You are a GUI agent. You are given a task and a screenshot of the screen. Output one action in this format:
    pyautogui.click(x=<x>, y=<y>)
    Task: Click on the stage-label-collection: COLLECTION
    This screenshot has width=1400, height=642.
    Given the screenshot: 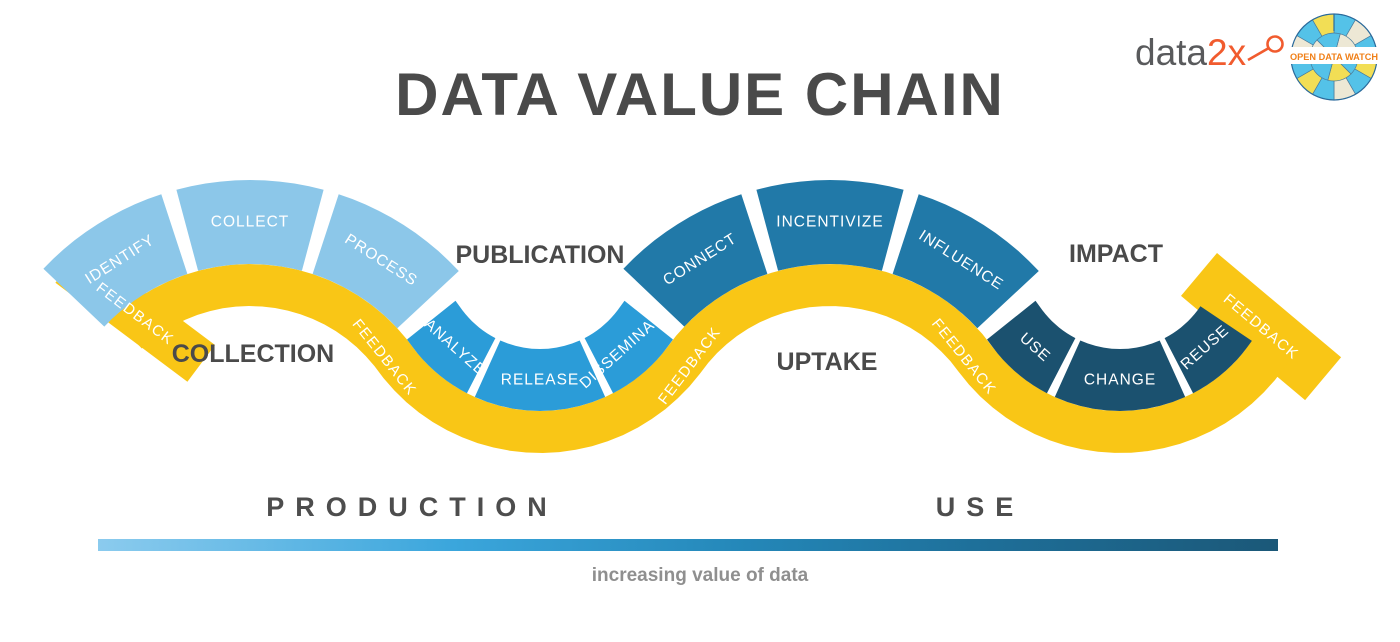 What is the action you would take?
    pyautogui.click(x=253, y=354)
    